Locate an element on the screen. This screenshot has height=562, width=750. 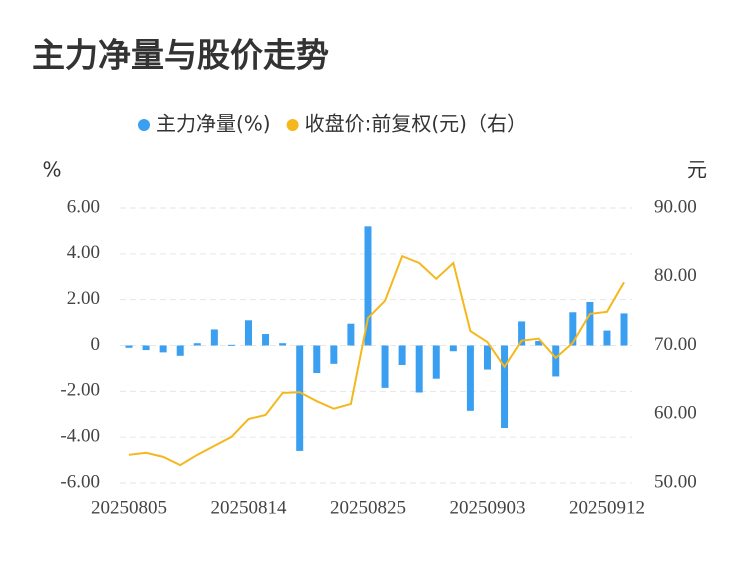
y-tick-label: 4.00 is located at coordinates (83, 252).